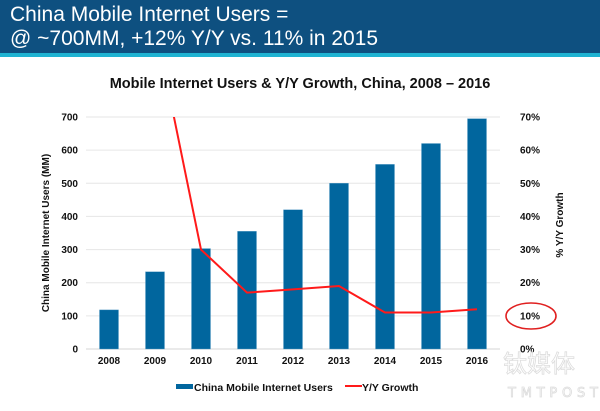  What do you see at coordinates (155, 310) in the screenshot?
I see `bar-2009` at bounding box center [155, 310].